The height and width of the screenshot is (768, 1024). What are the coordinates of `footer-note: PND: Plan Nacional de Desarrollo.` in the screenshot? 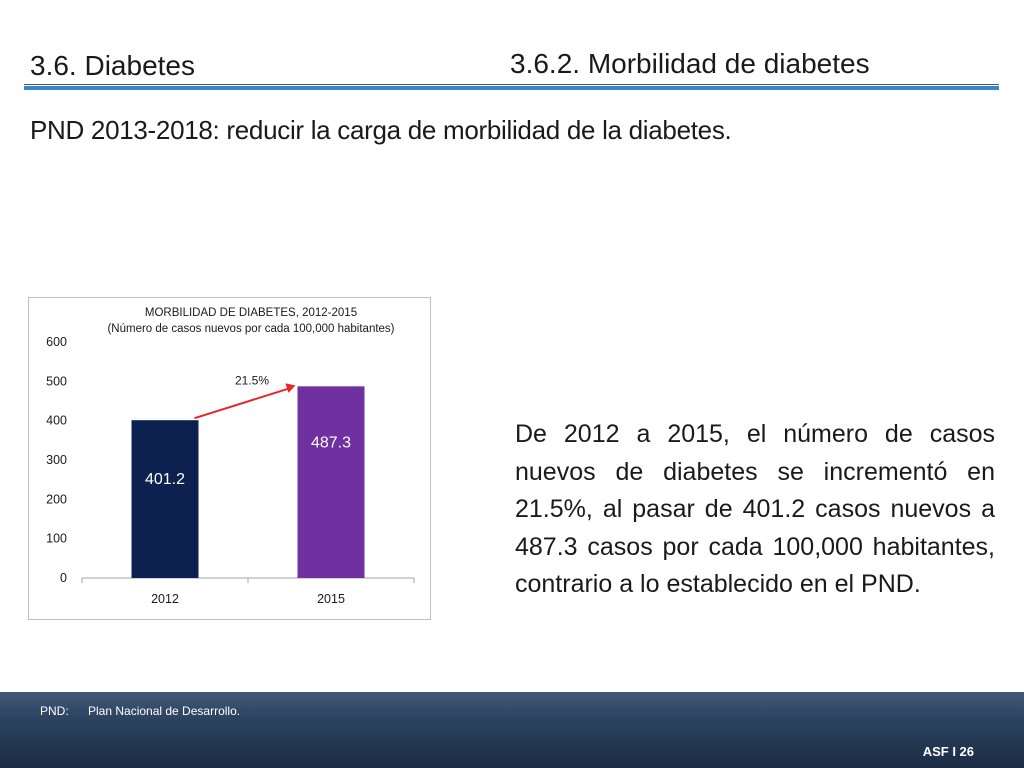 It's located at (140, 711).